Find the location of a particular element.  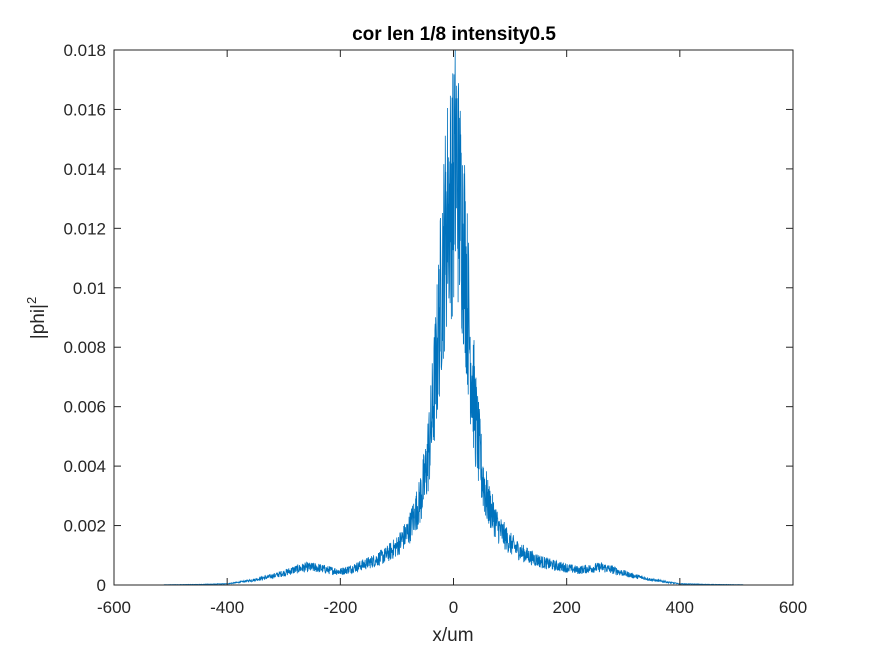

y-tick-label: 0.004 is located at coordinates (84, 466).